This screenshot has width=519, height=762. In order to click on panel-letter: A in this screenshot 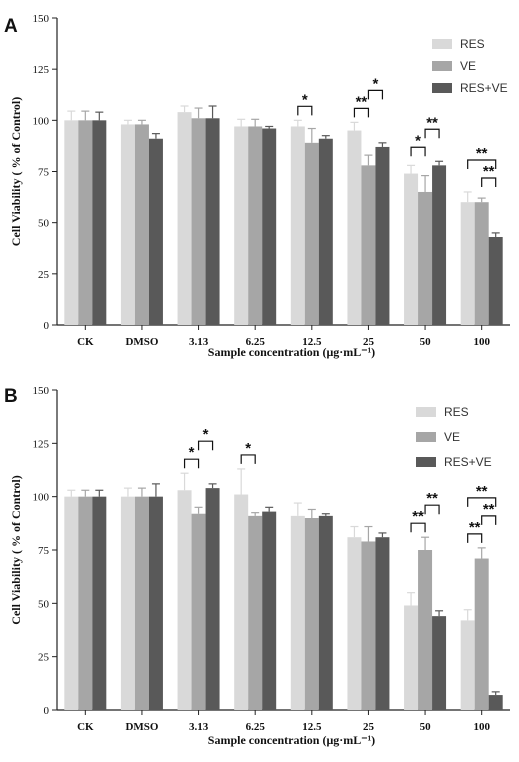, I will do `click(11, 26)`.